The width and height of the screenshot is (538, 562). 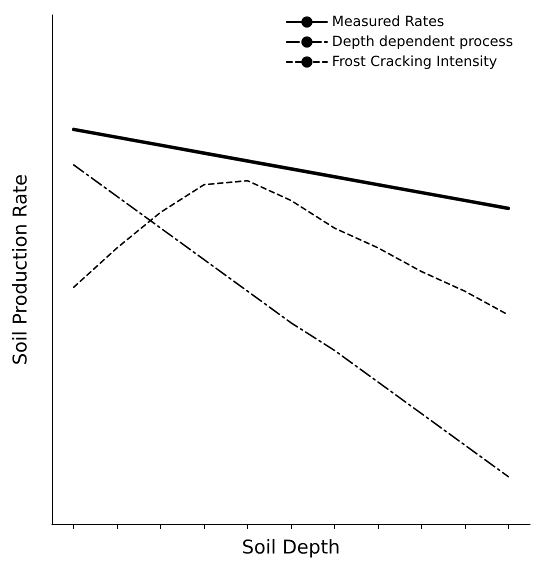 What do you see at coordinates (415, 62) in the screenshot?
I see `legend-label: Frost Cracking Intensity` at bounding box center [415, 62].